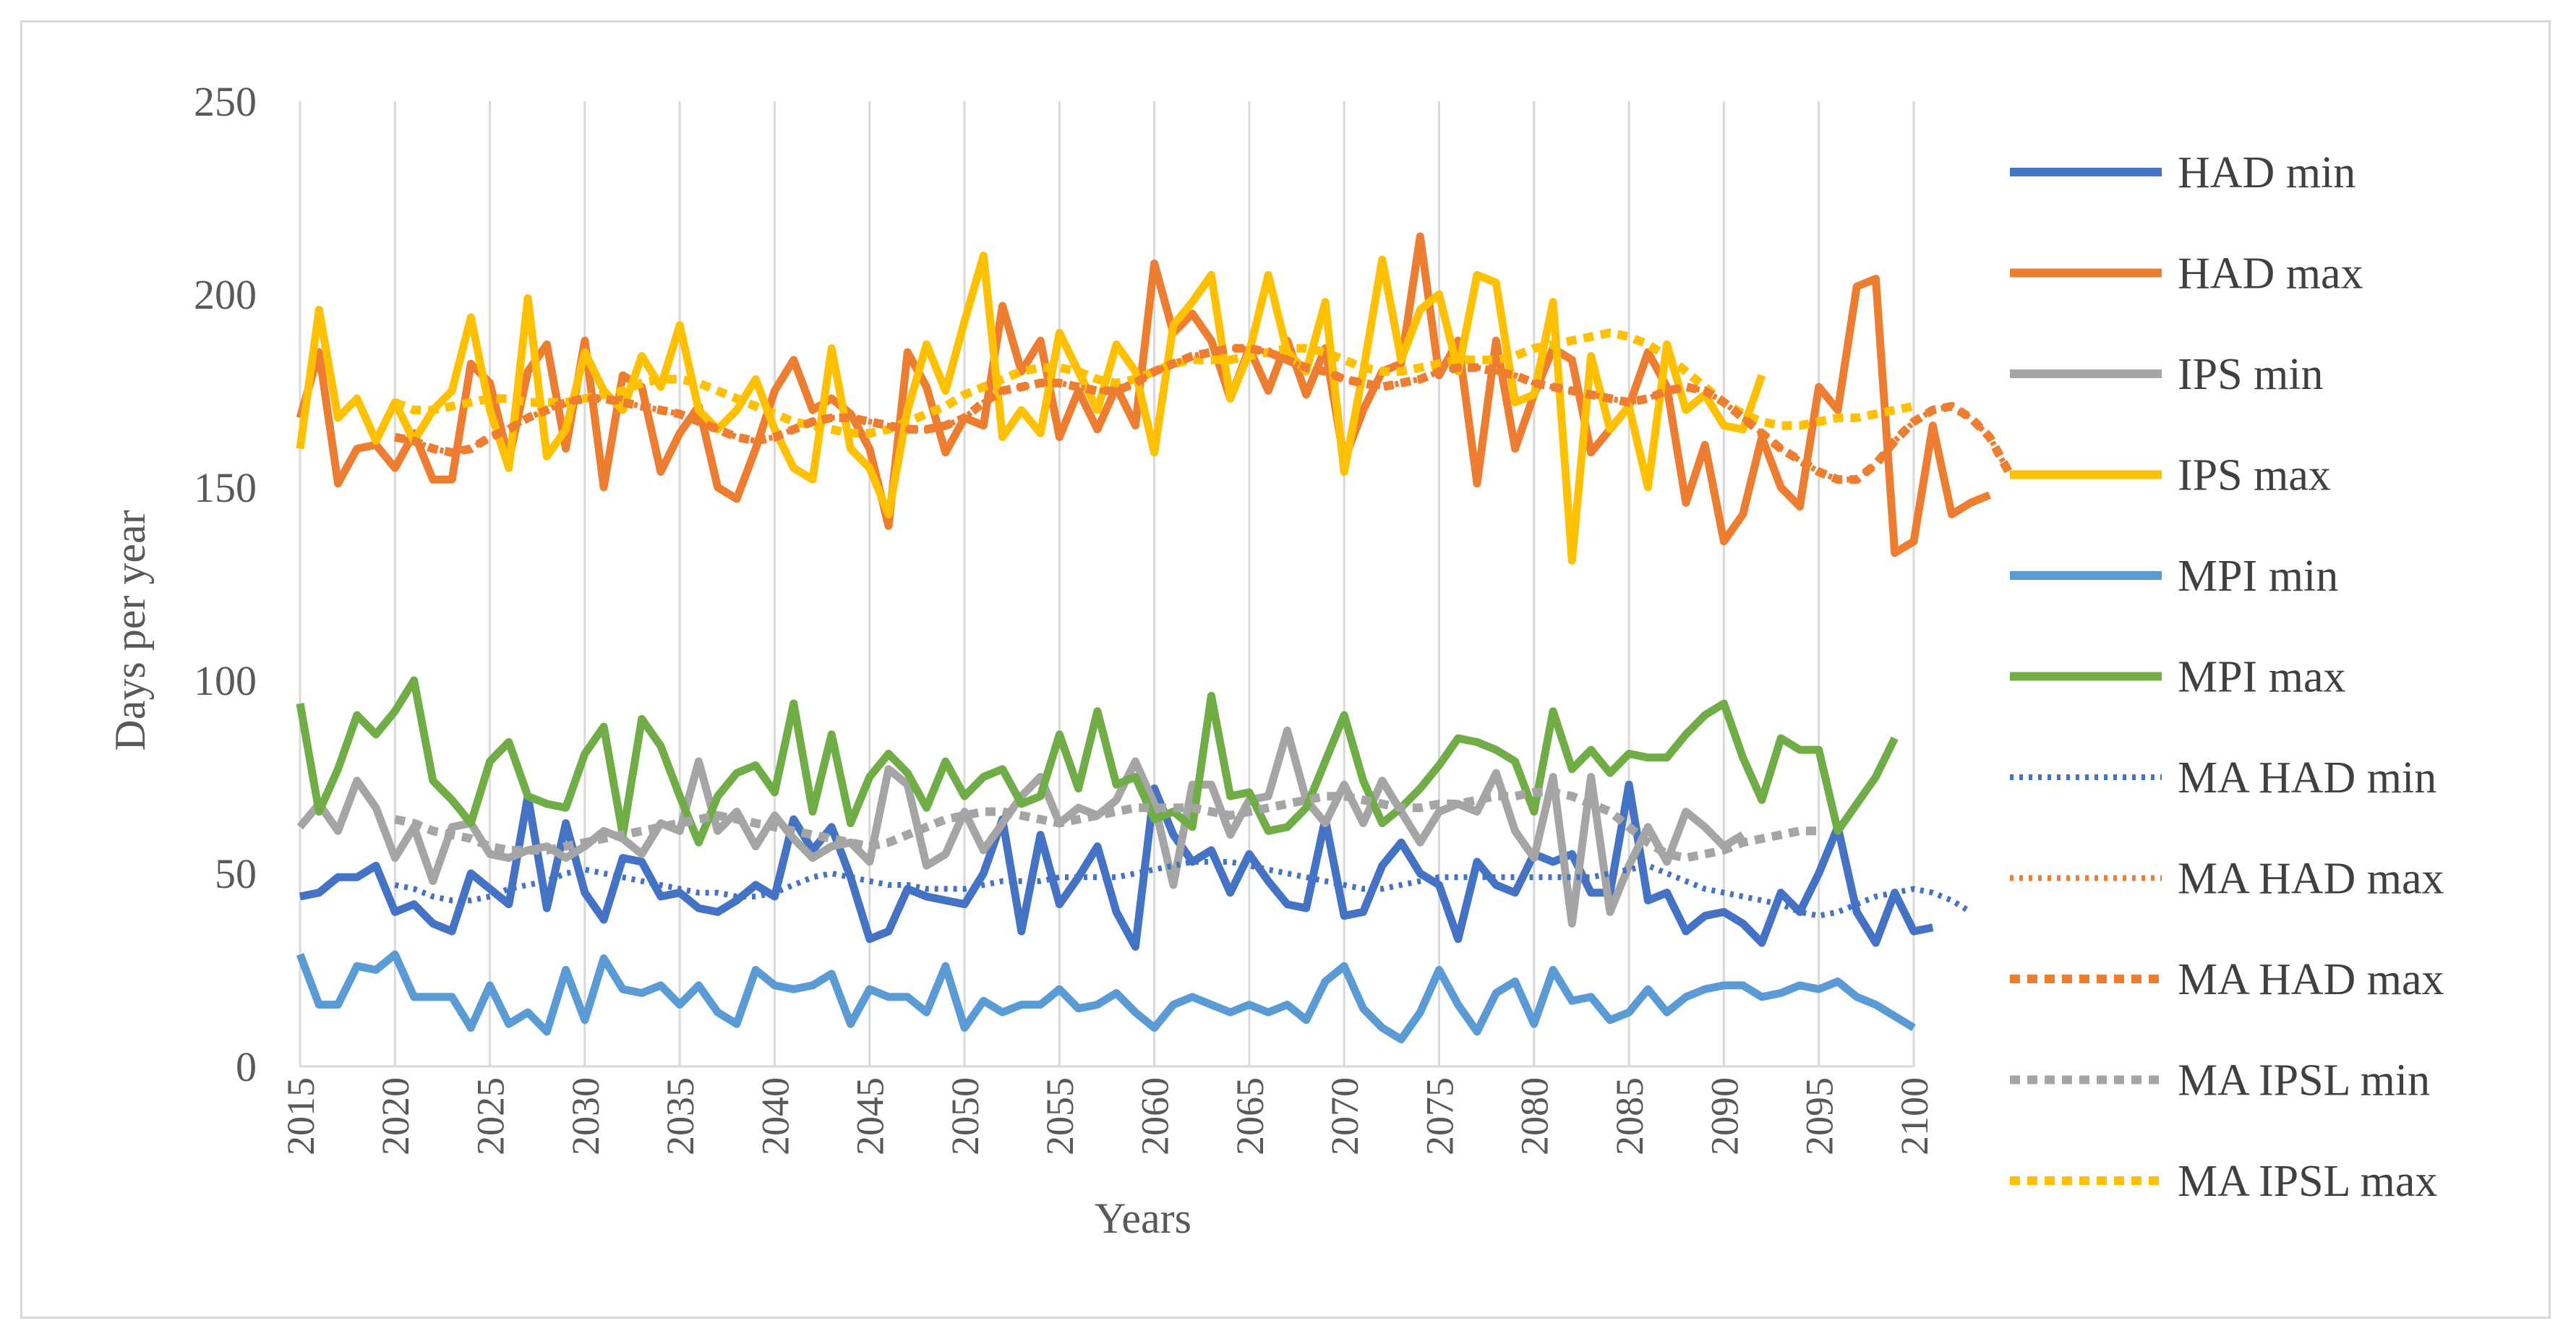 This screenshot has width=2576, height=1339. What do you see at coordinates (226, 101) in the screenshot?
I see `y-tick-250: 250` at bounding box center [226, 101].